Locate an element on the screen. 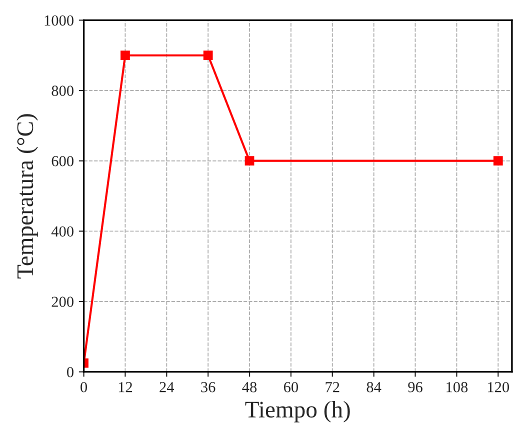  x-tick-label: 72 is located at coordinates (333, 387).